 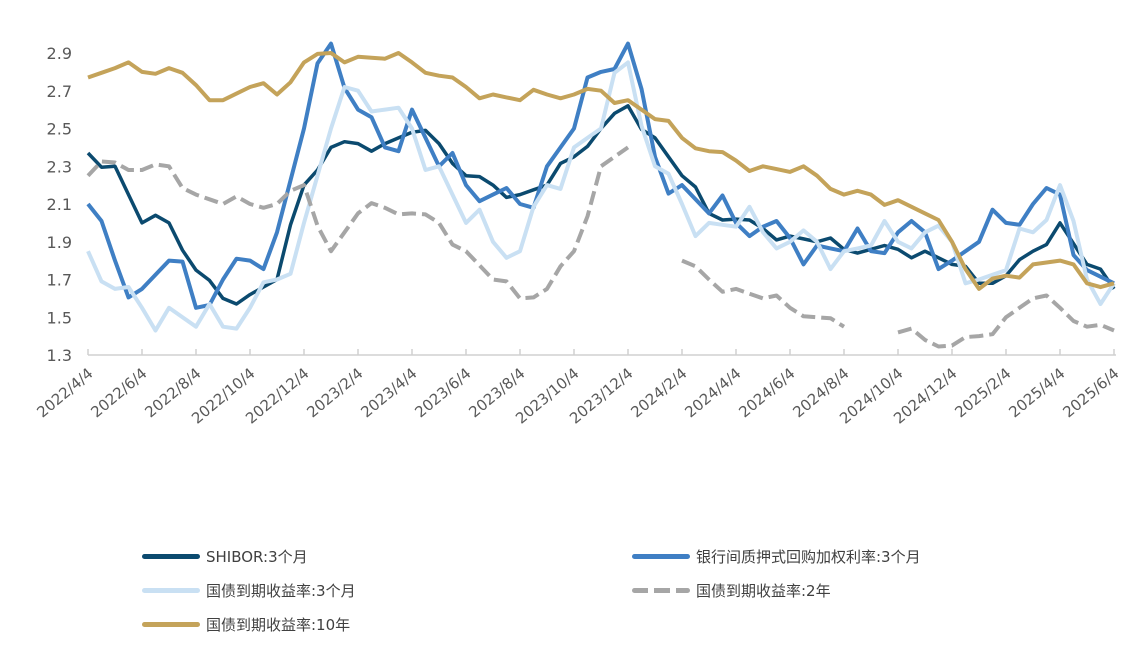 What do you see at coordinates (658, 392) in the screenshot?
I see `x-tick-label: 2024/2/4` at bounding box center [658, 392].